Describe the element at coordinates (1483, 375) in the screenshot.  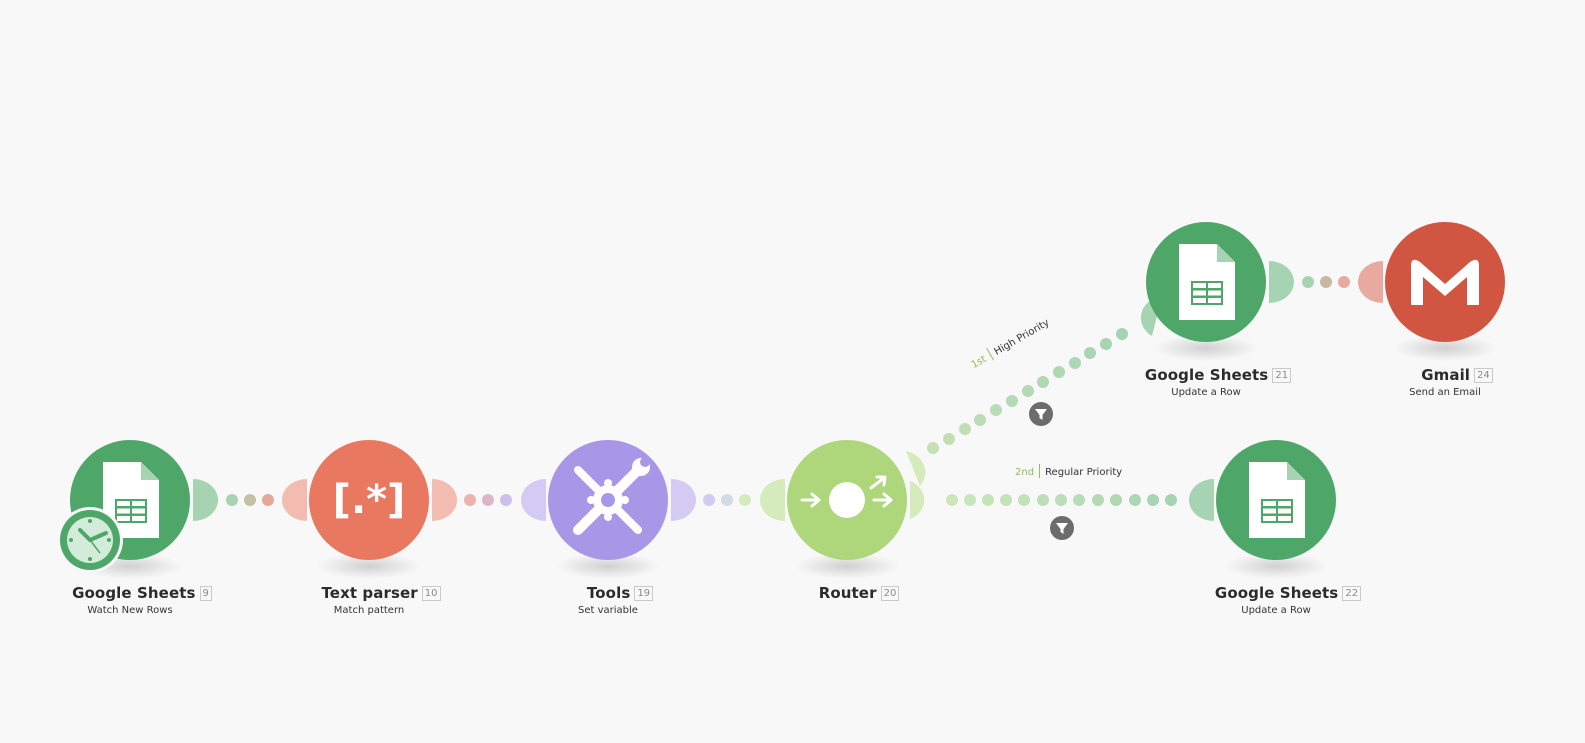
I see `module-id-badge: 24` at that location.